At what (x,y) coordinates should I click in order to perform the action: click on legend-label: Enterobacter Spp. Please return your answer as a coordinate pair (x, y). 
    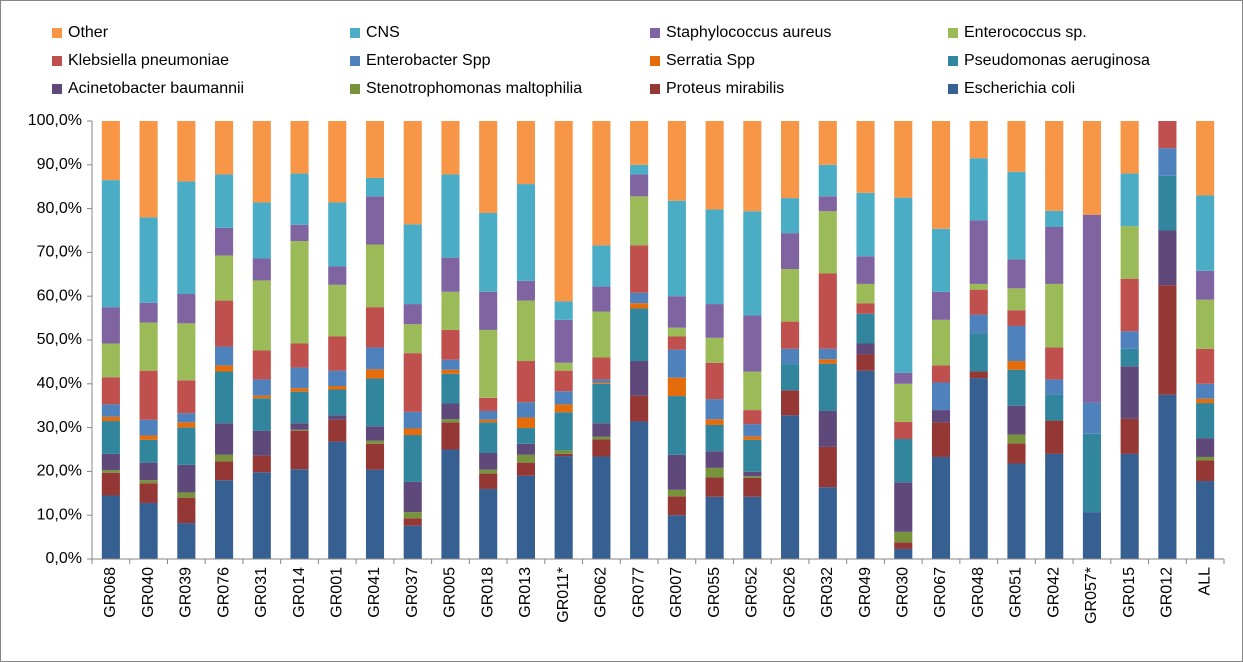
    Looking at the image, I should click on (428, 60).